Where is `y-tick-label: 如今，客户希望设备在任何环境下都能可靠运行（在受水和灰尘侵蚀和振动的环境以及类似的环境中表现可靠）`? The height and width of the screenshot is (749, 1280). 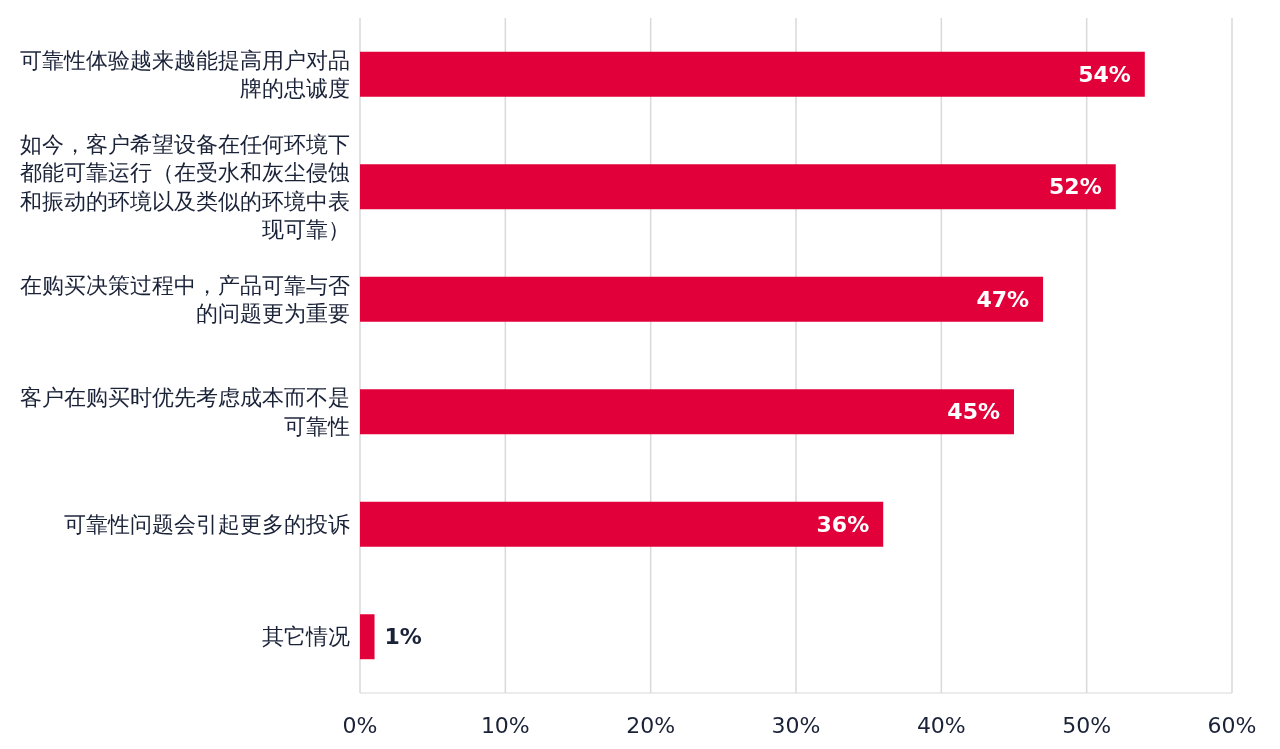
y-tick-label: 如今，客户希望设备在任何环境下都能可靠运行（在受水和灰尘侵蚀和振动的环境以及类似的环境中表现可靠） is located at coordinates (185, 187).